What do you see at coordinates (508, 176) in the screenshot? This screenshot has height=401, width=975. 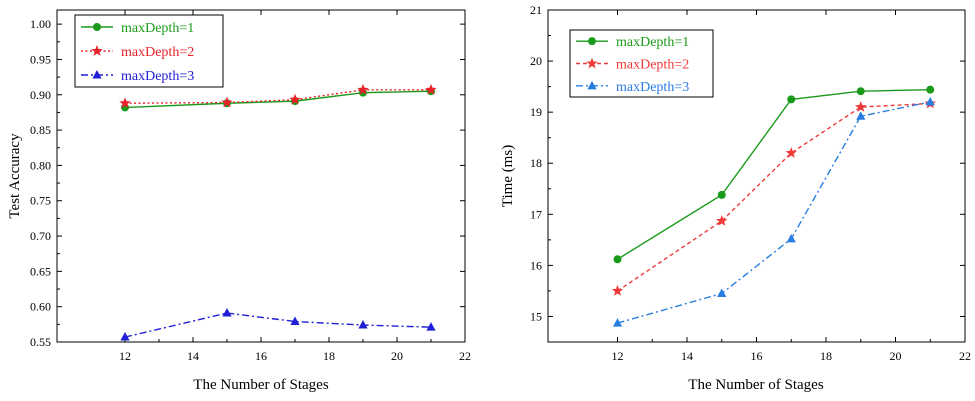 I see `y-axis-title: Time (ms)` at bounding box center [508, 176].